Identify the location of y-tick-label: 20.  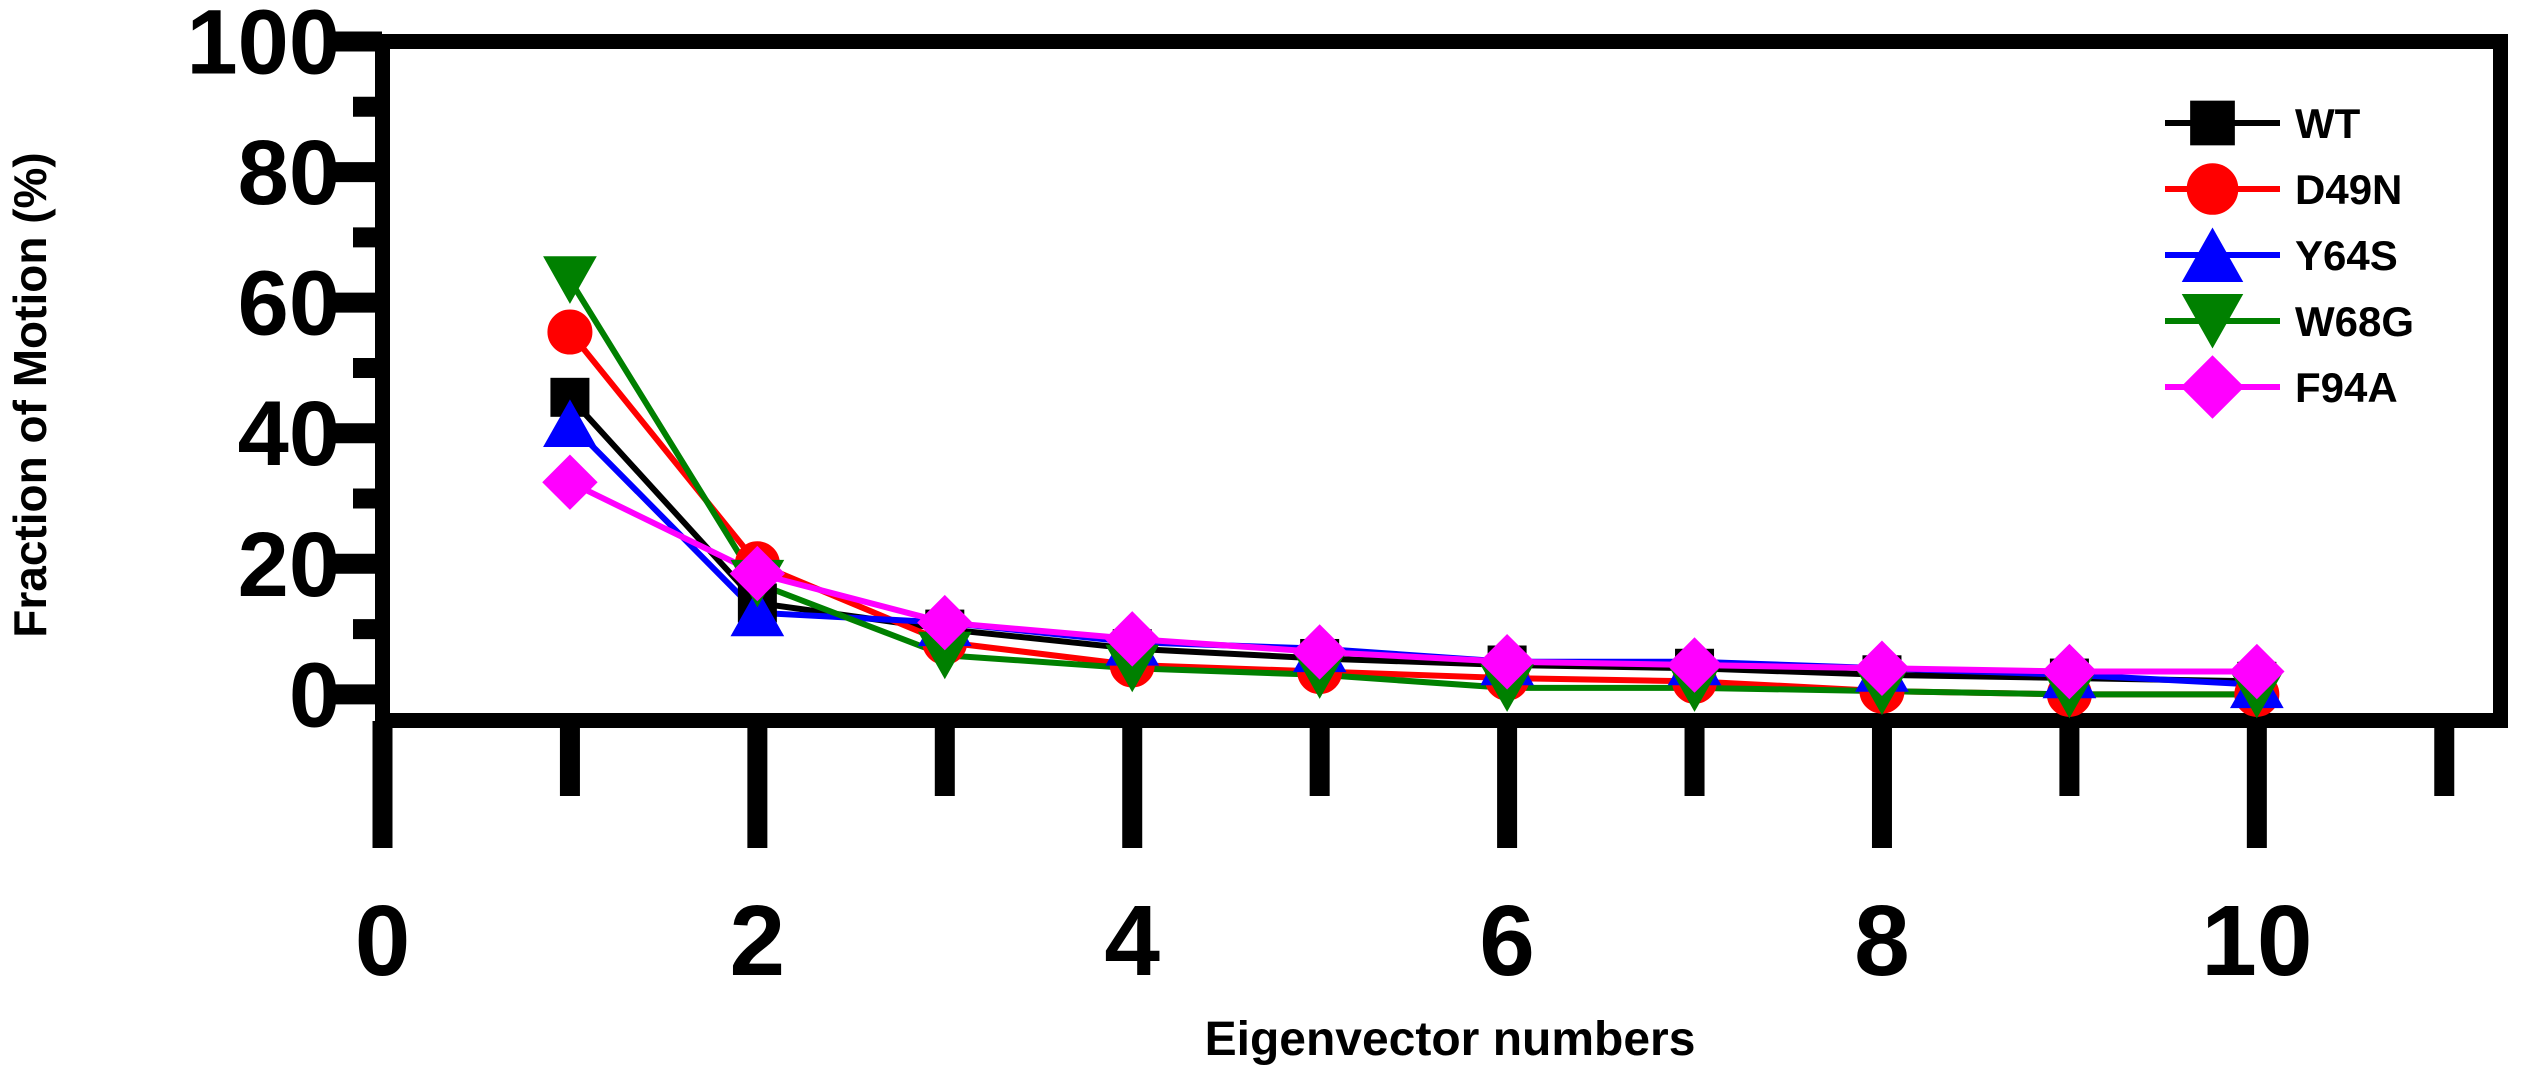
(289, 565).